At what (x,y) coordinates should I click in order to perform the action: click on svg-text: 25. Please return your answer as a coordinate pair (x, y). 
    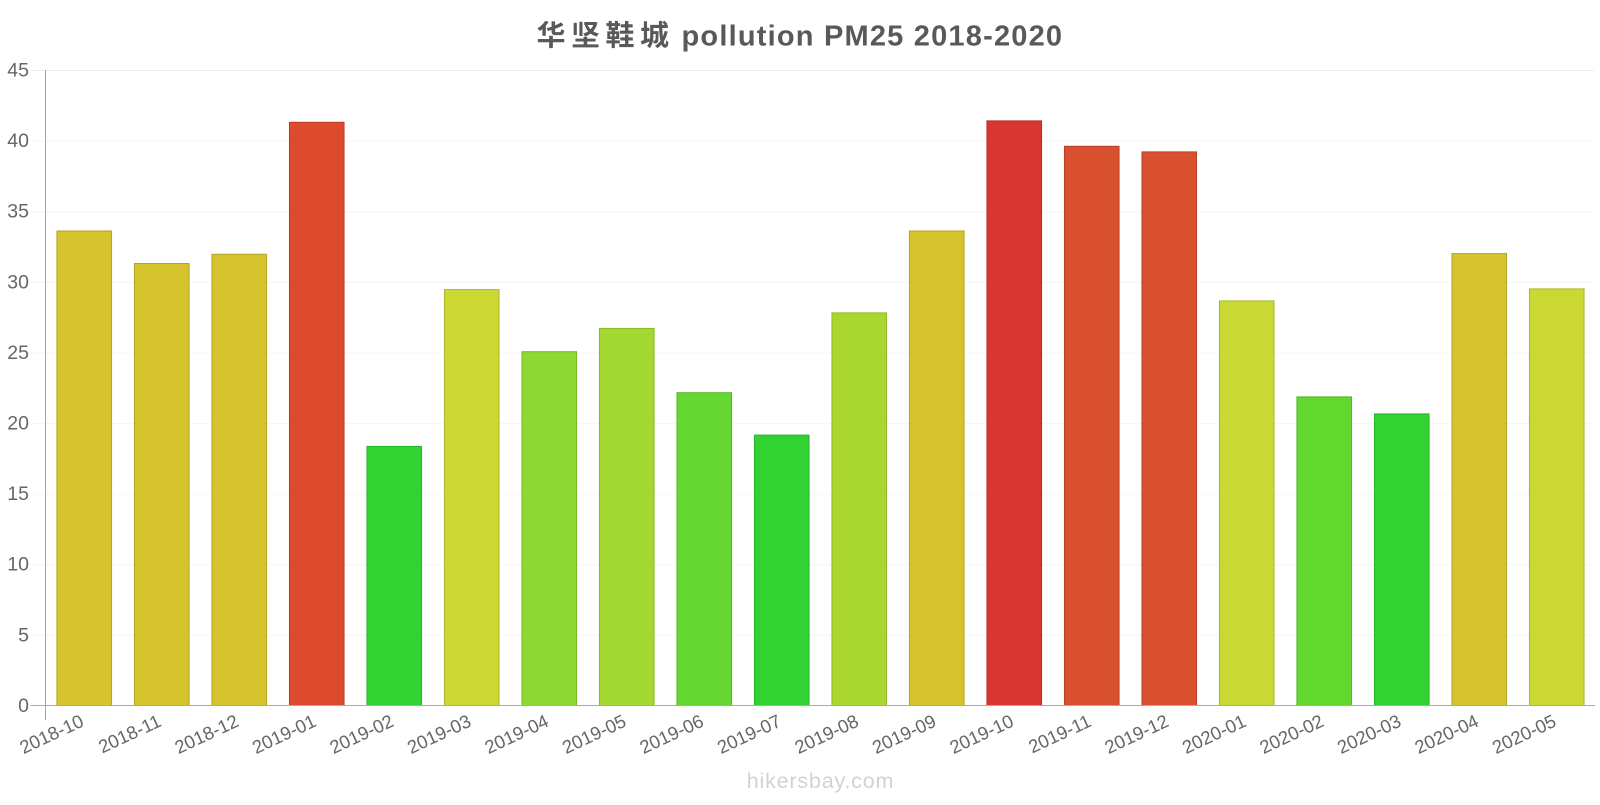
    Looking at the image, I should click on (18, 353).